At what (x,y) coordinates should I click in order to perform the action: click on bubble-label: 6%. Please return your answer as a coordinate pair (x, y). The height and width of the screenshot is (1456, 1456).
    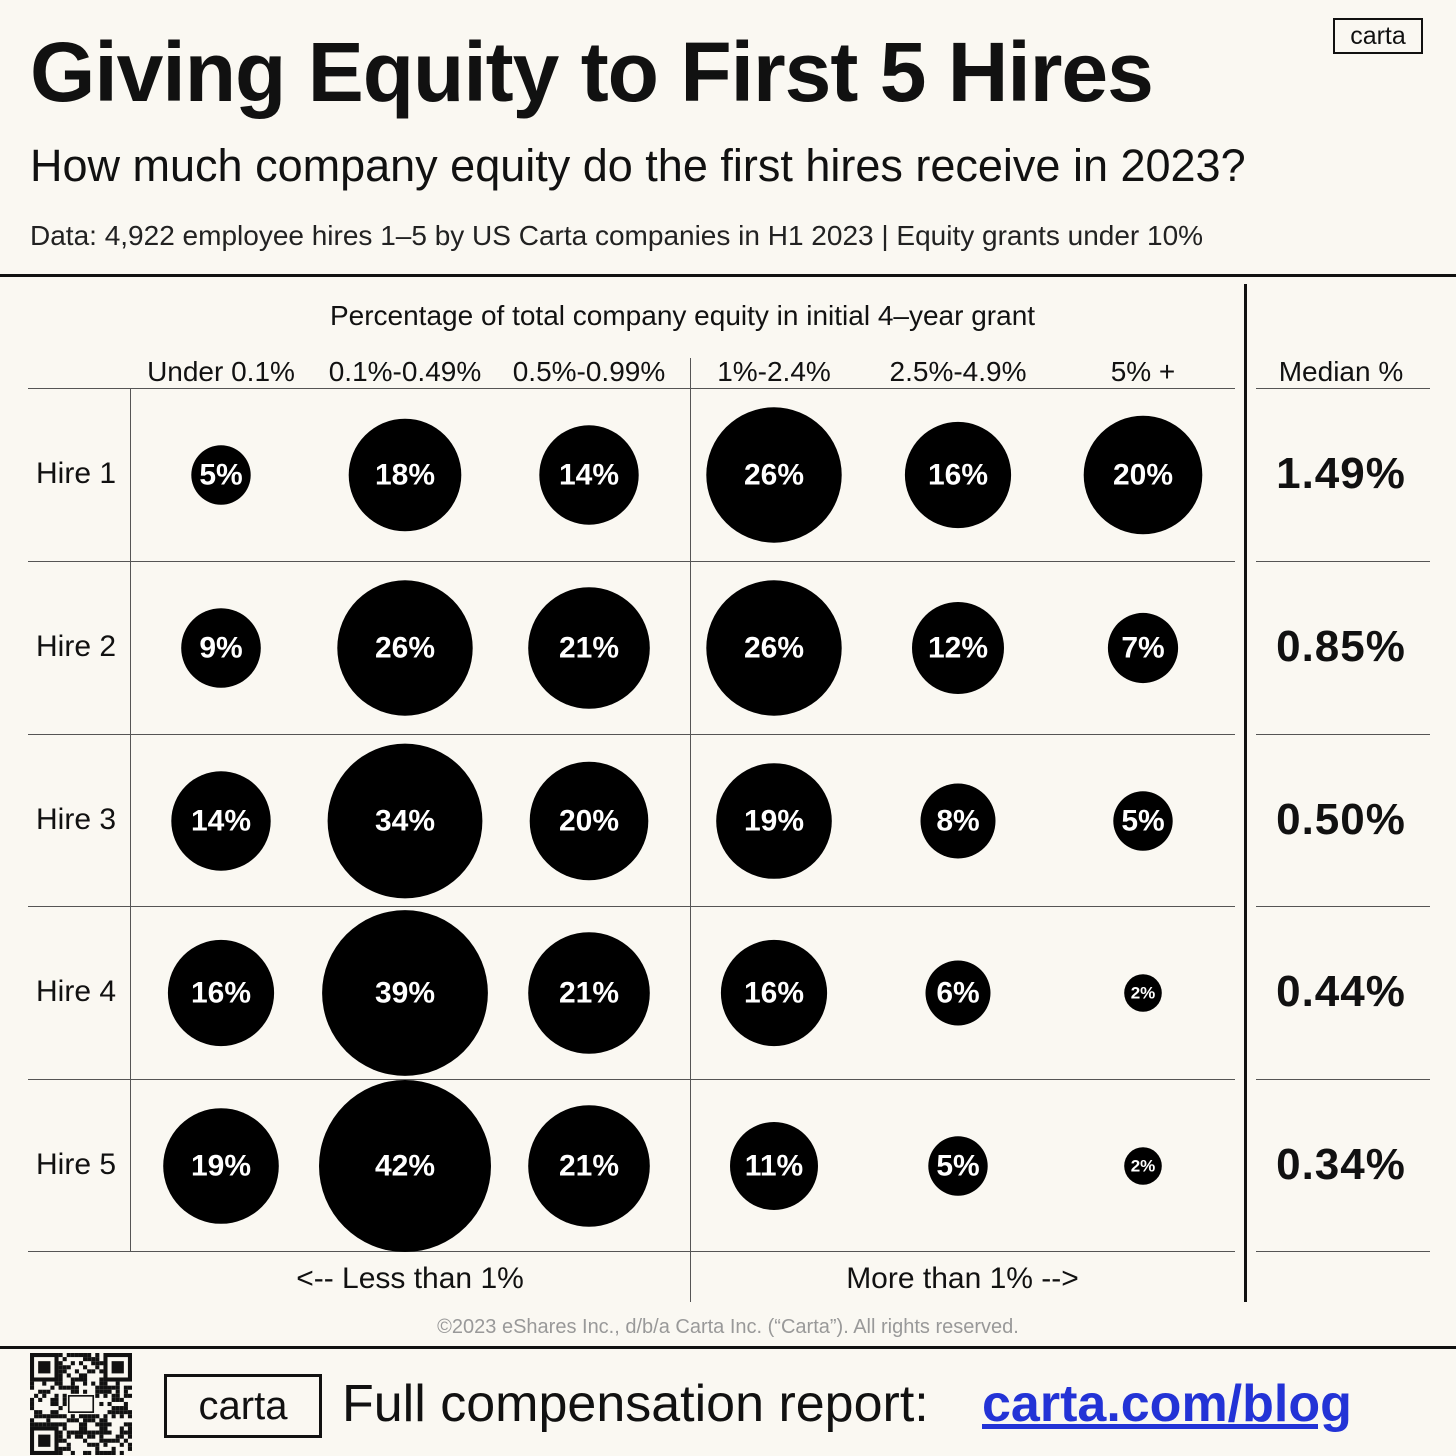
    Looking at the image, I should click on (957, 993).